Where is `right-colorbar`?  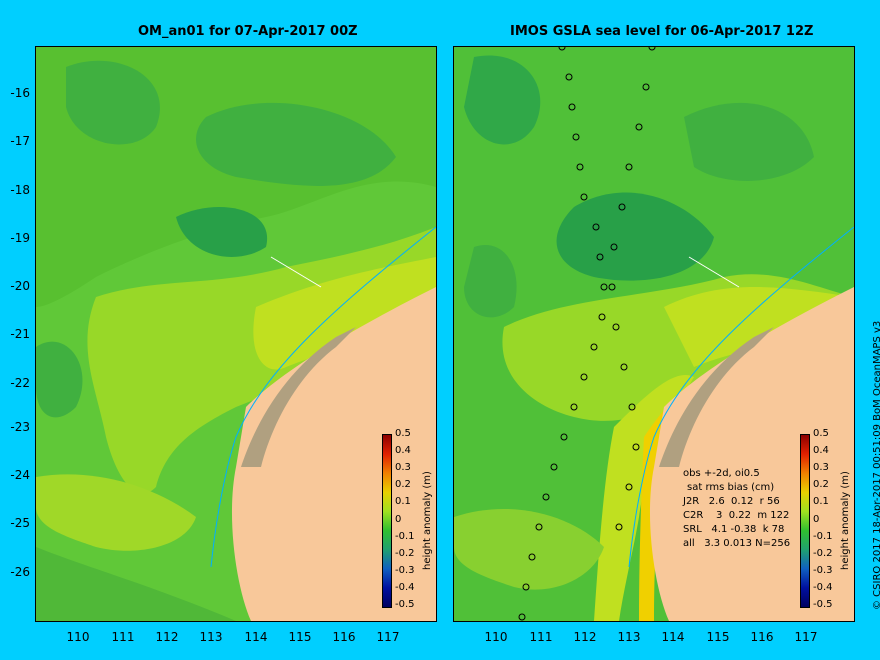
right-colorbar is located at coordinates (805, 521).